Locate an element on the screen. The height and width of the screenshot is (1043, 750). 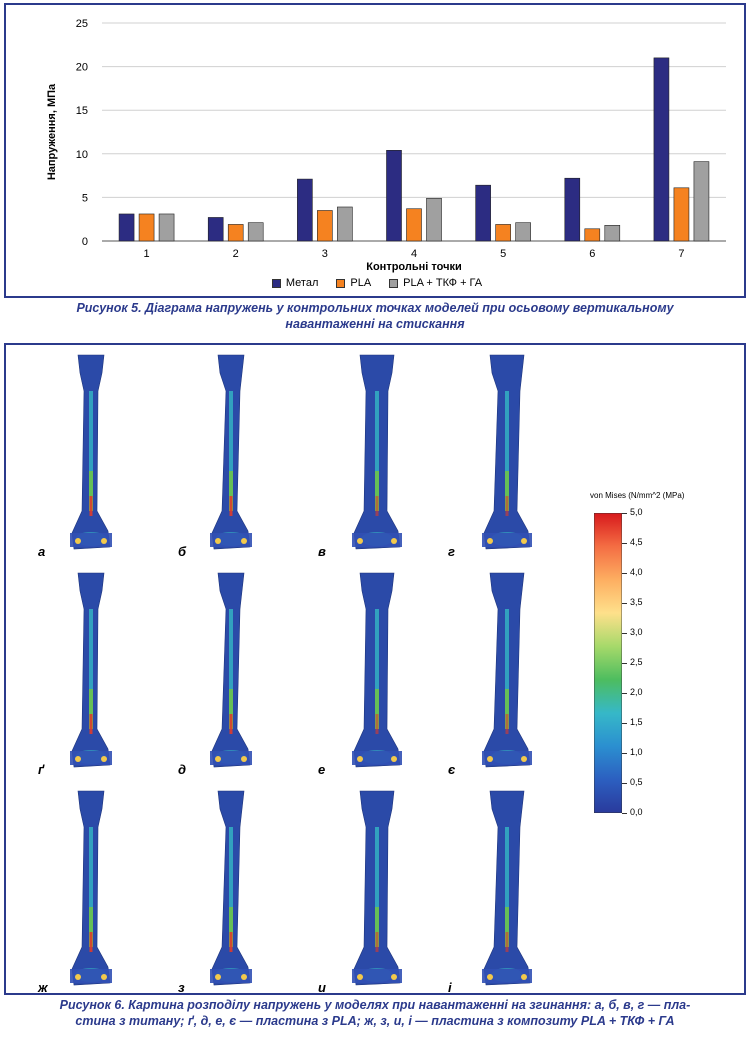
colorbar-tick-label: 3,5 is located at coordinates (636, 602).